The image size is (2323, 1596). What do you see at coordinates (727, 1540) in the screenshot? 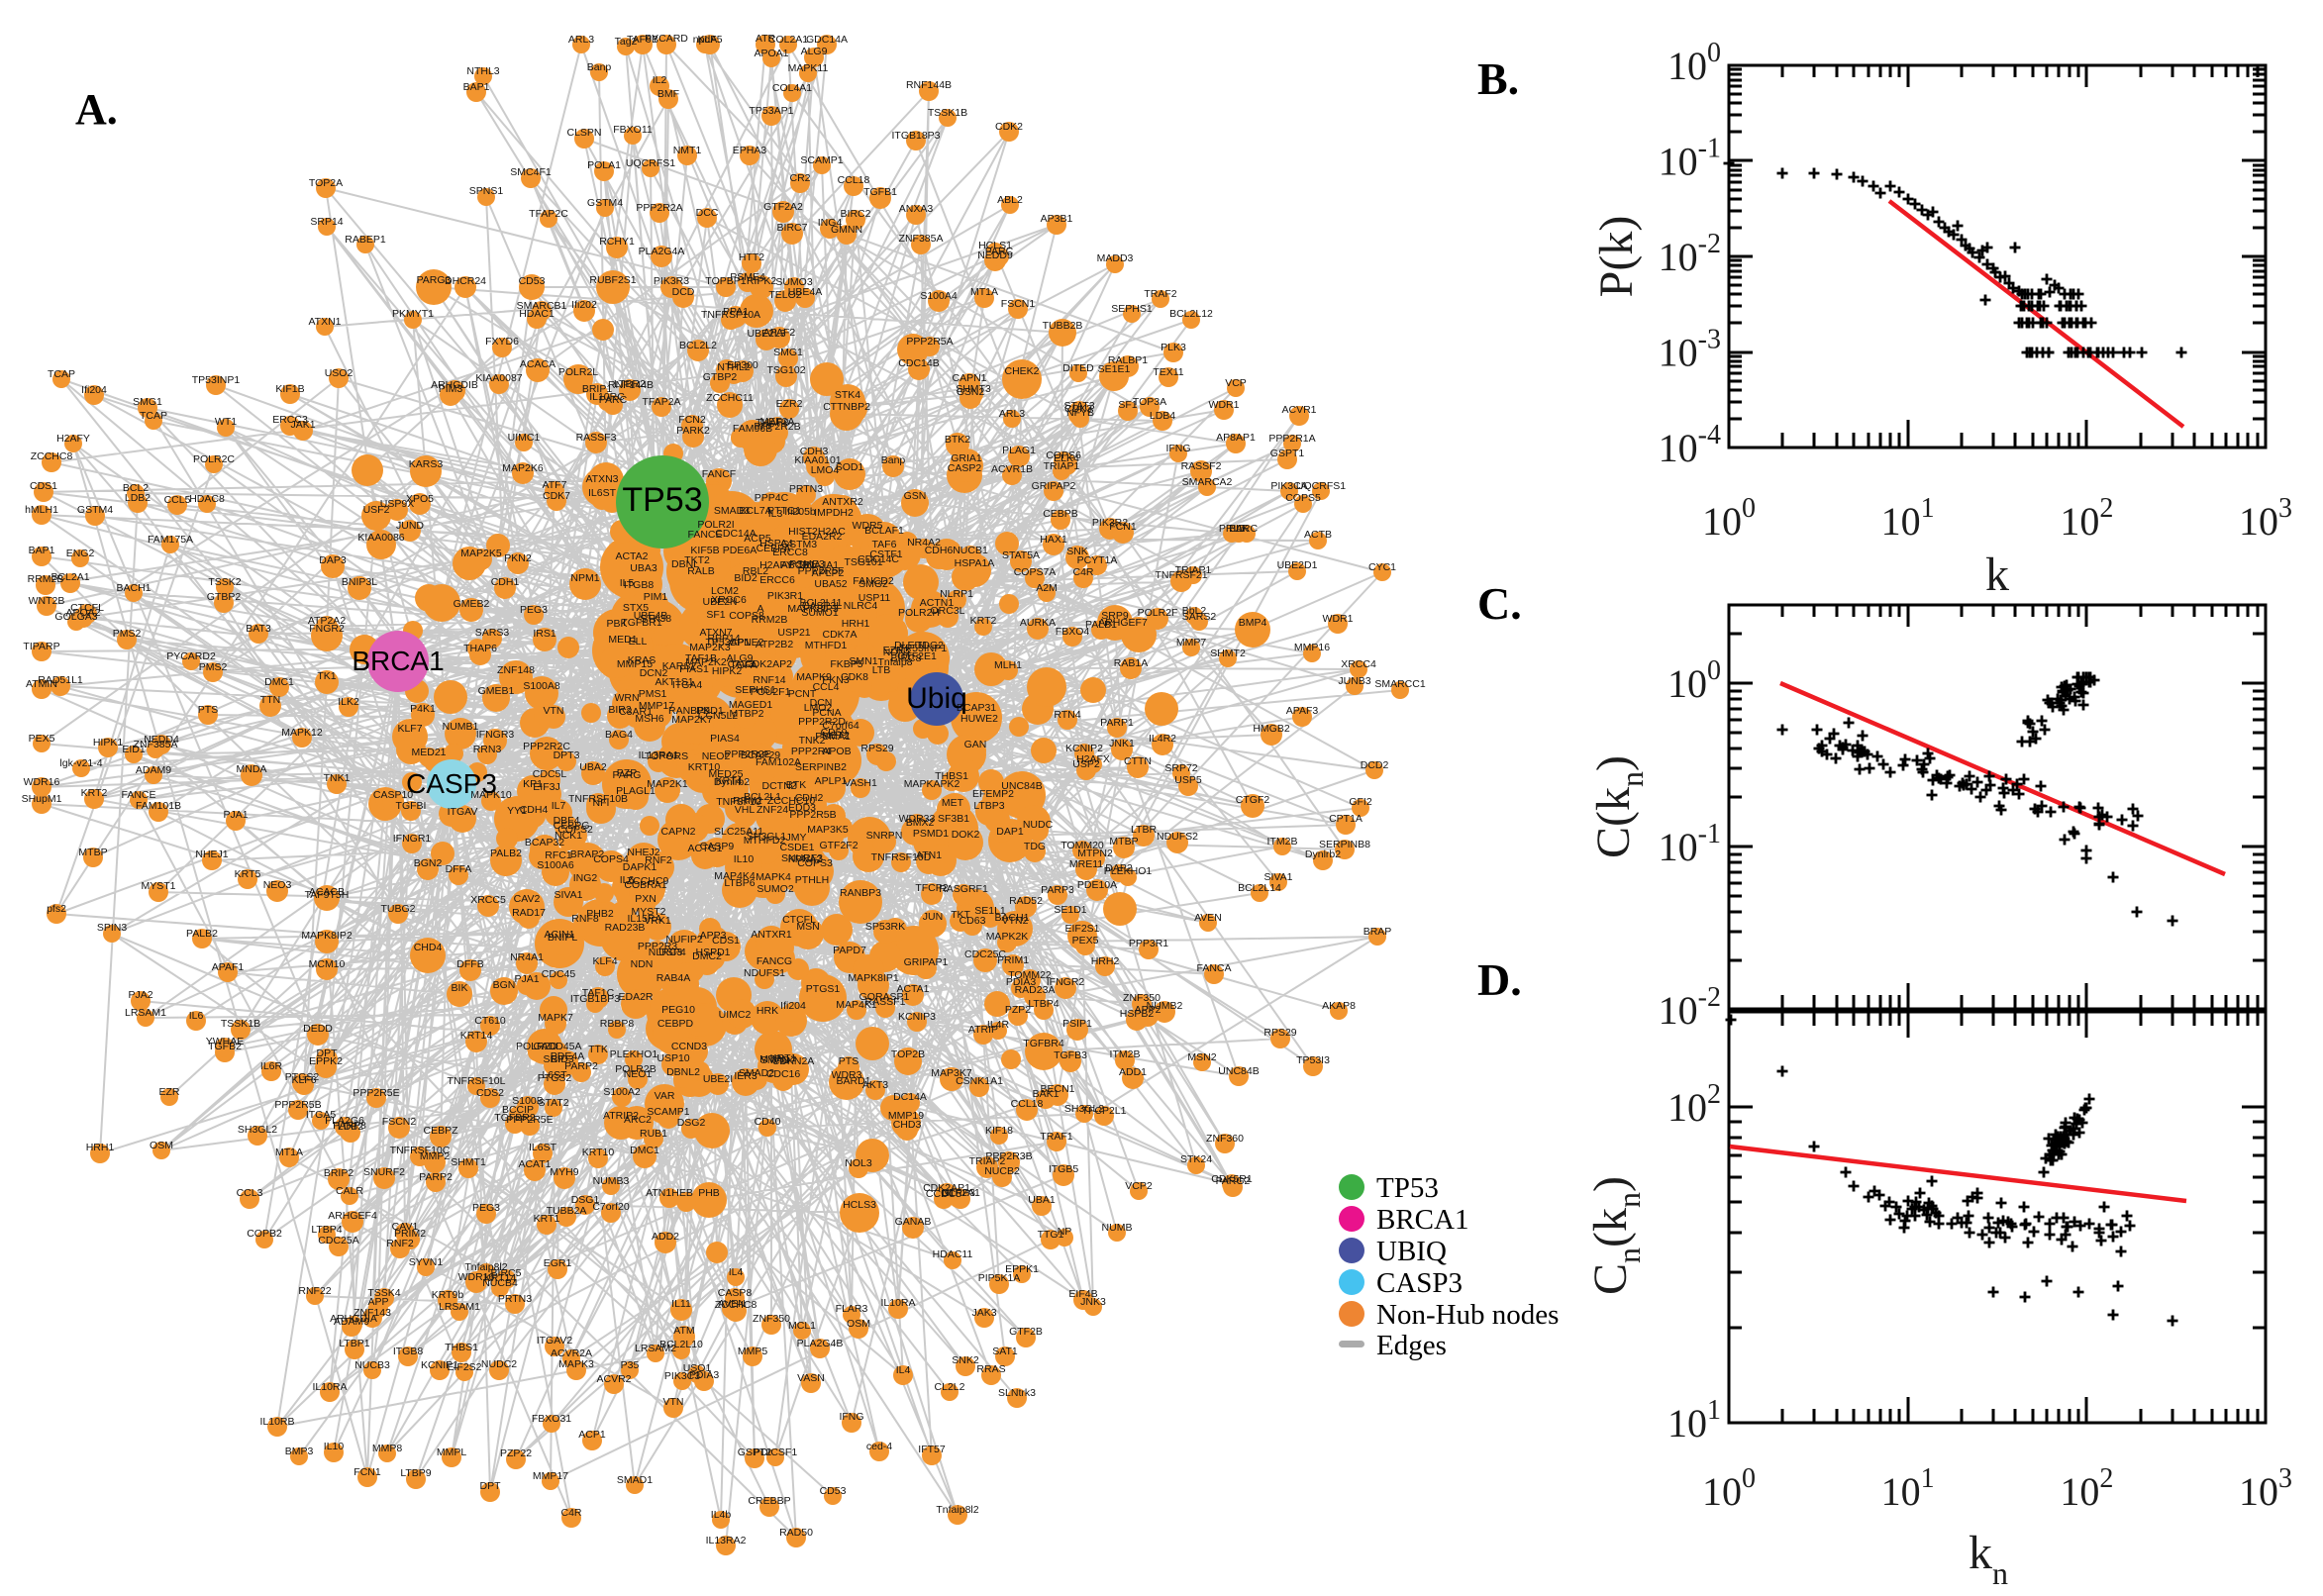
I see `svg-text: IL13RA2` at bounding box center [727, 1540].